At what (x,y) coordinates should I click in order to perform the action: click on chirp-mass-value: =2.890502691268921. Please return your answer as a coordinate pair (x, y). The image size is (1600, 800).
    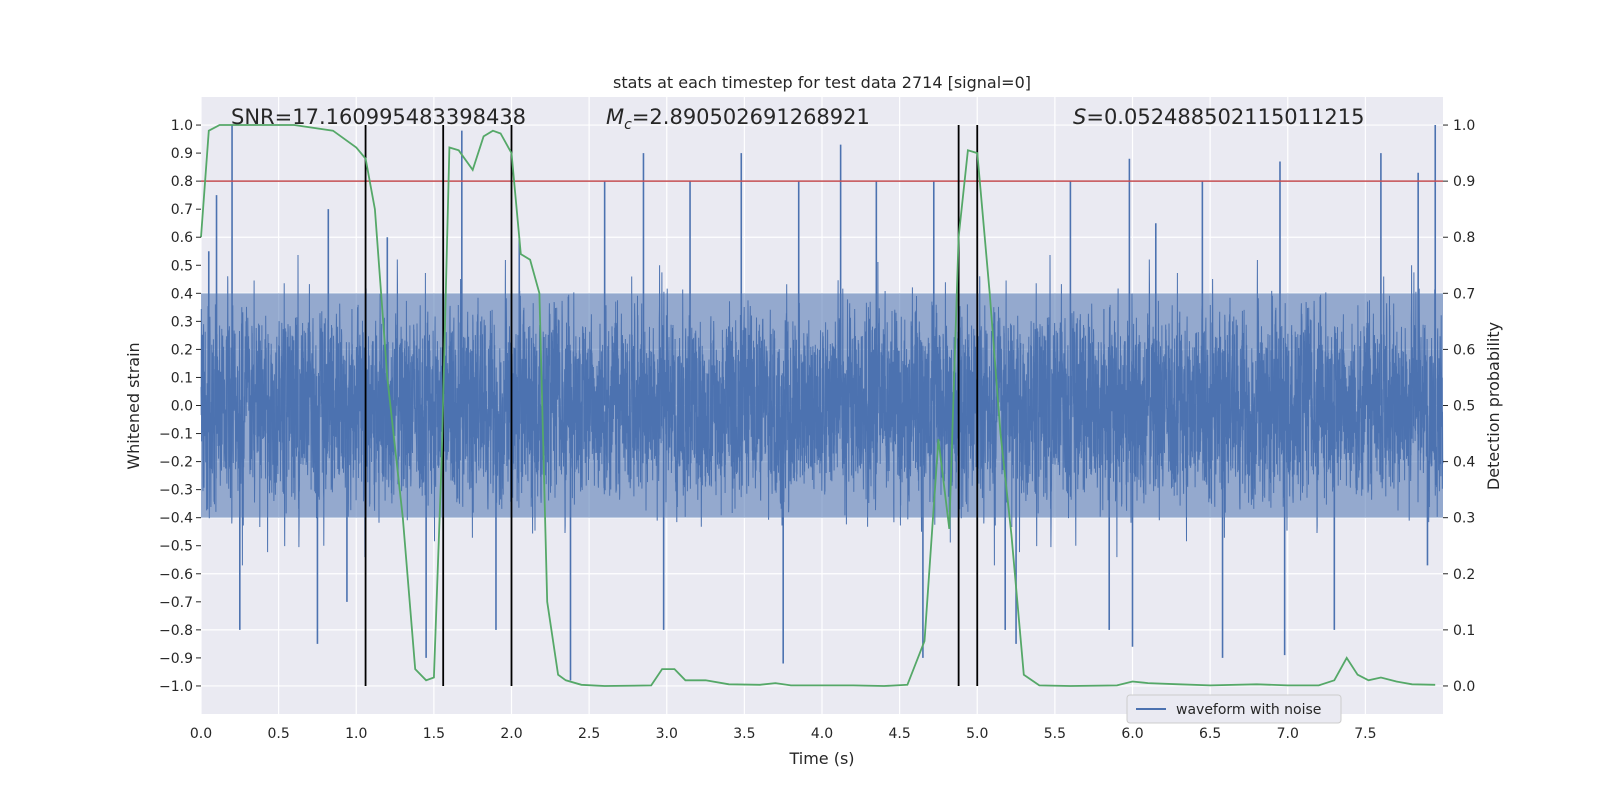
    Looking at the image, I should click on (751, 117).